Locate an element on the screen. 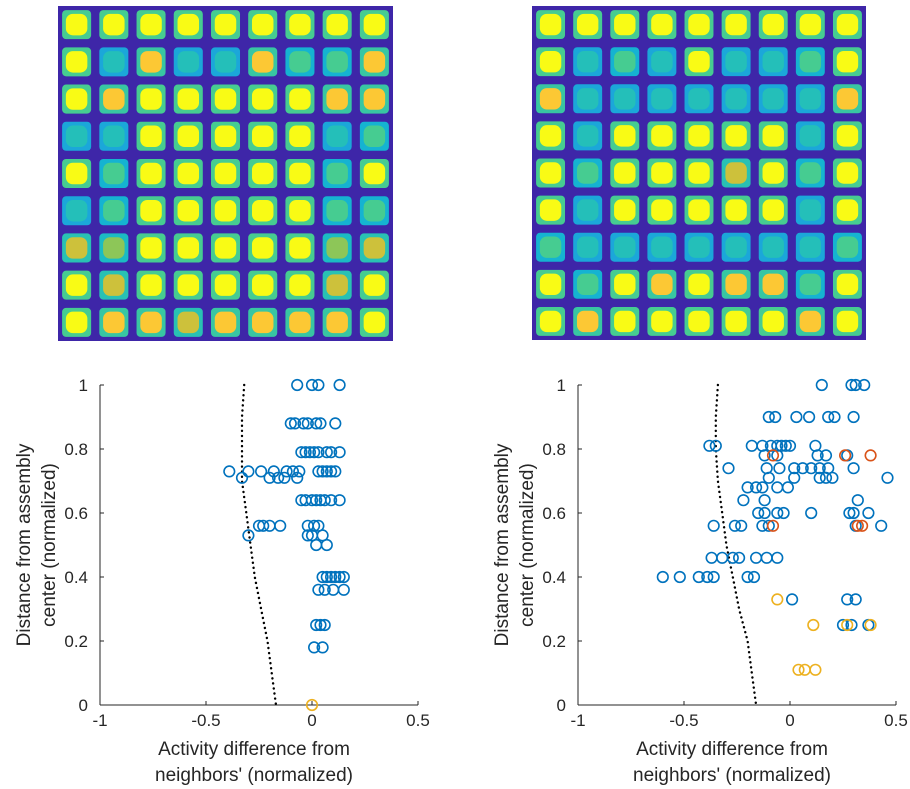  y-axis-label: Distance from assembly is located at coordinates (24, 544).